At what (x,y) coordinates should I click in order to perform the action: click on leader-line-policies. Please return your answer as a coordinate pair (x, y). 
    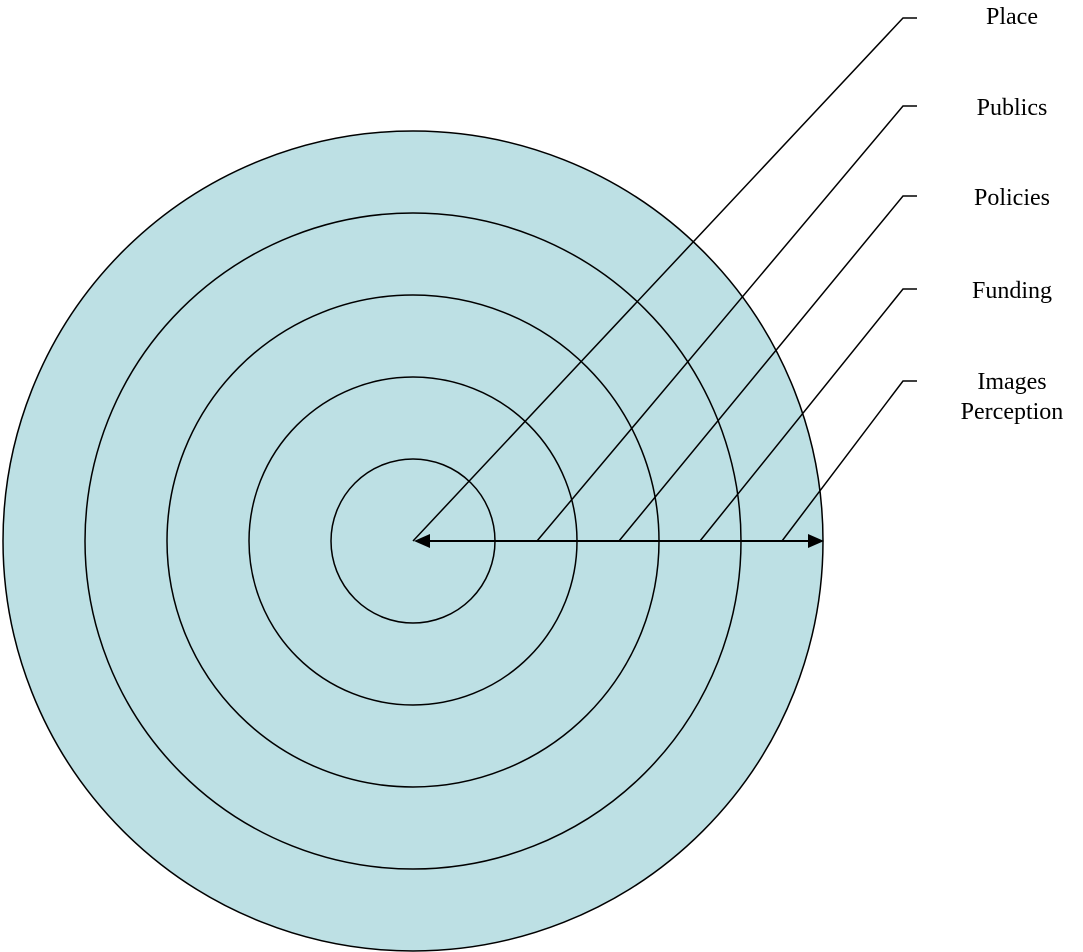
    Looking at the image, I should click on (767, 368).